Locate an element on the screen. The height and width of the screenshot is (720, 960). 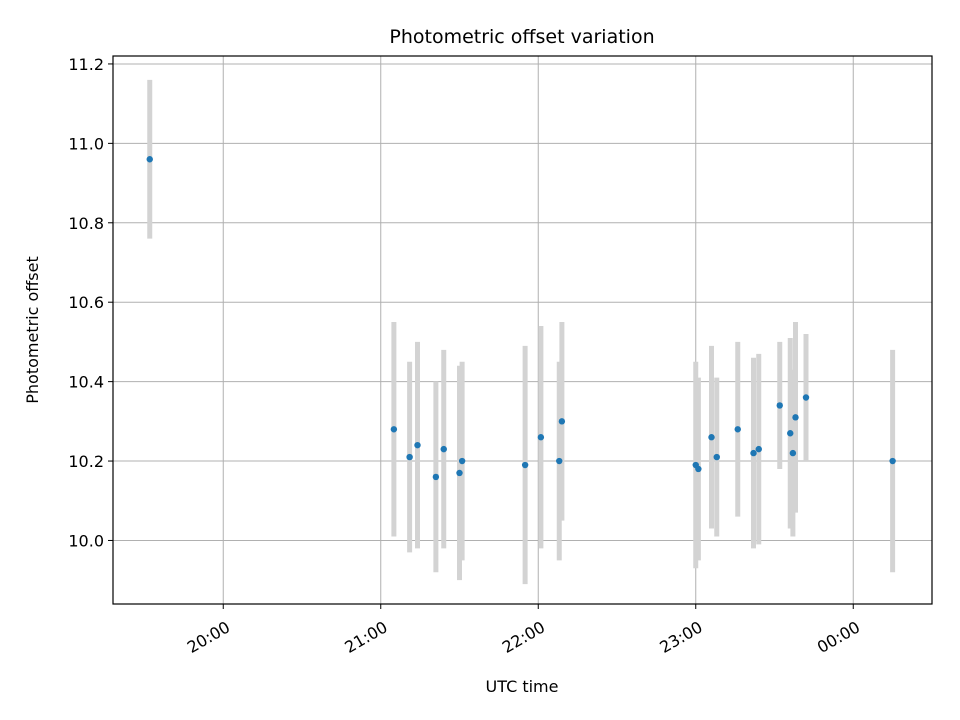
y-axis: 10.0 10.2 10.4 10.6 10.8 11.0 11.2 is located at coordinates (90, 302).